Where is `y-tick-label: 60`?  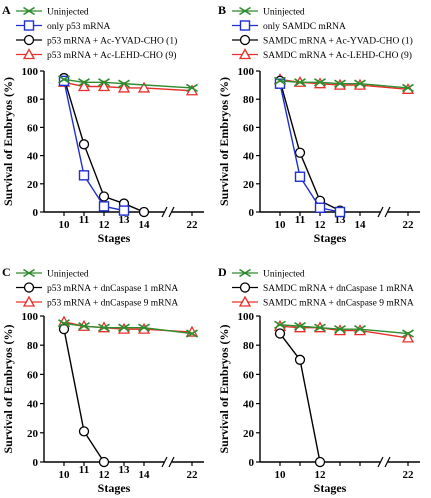
y-tick-label: 60 is located at coordinates (249, 128).